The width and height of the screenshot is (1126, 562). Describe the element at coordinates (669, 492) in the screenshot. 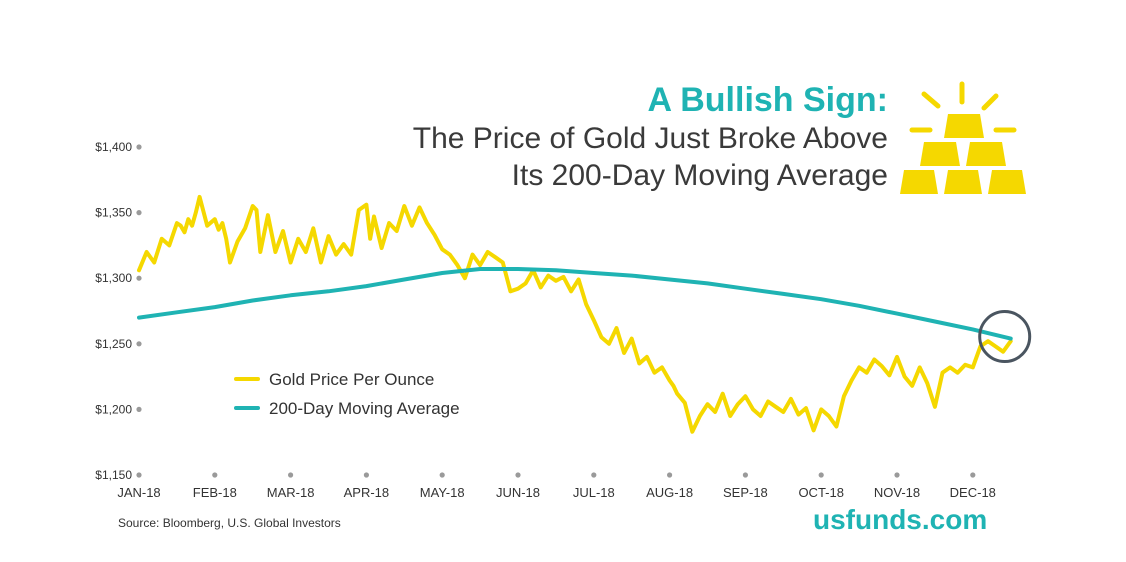

I see `x-tick-label: AUG-18` at that location.